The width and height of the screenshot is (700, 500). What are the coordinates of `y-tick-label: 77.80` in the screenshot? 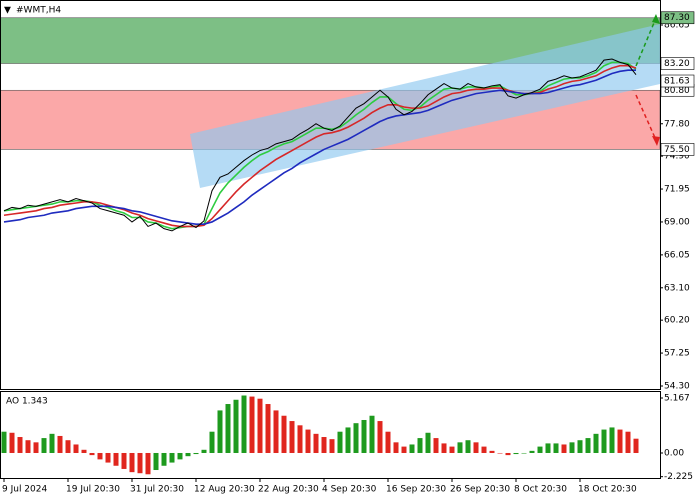 It's located at (677, 124).